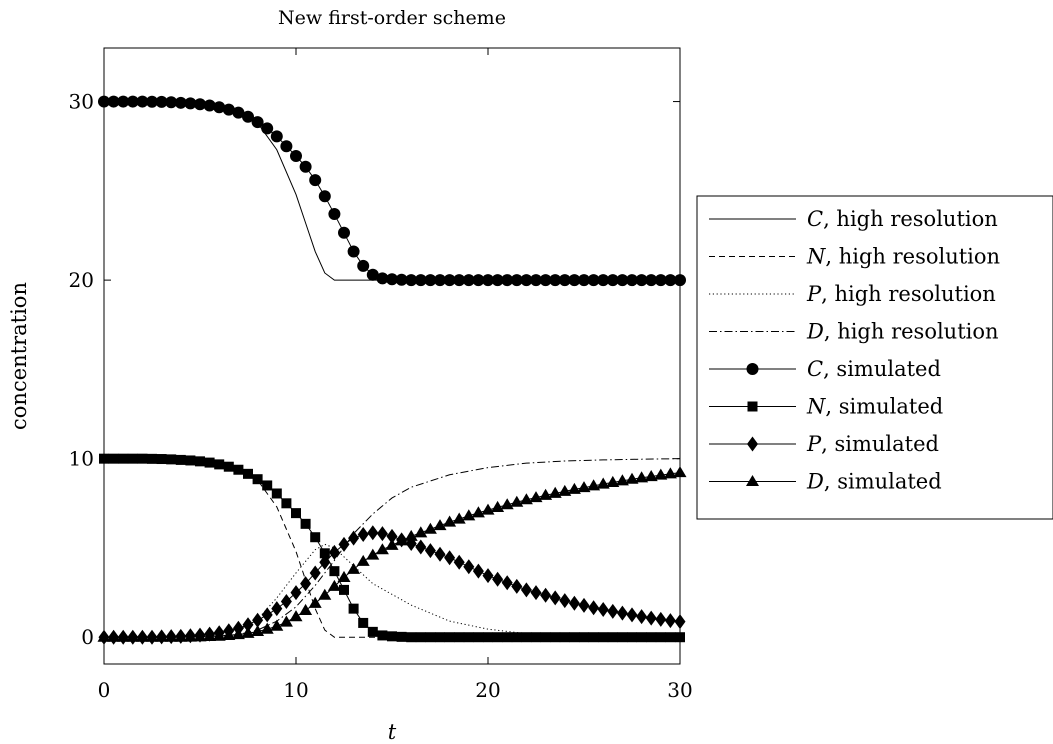 The height and width of the screenshot is (744, 1053). What do you see at coordinates (902, 219) in the screenshot?
I see `legend-label: C, high resolution` at bounding box center [902, 219].